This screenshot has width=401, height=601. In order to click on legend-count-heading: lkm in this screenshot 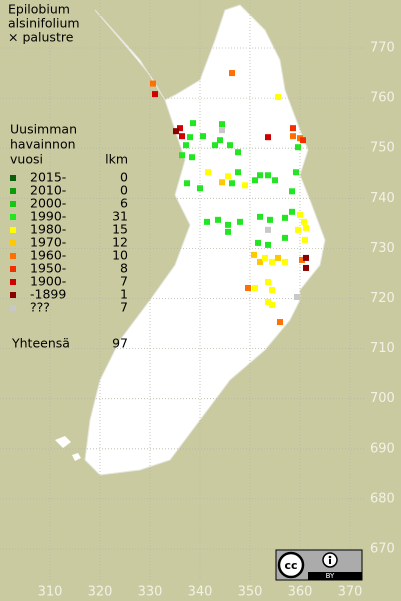, I will do `click(116, 159)`.